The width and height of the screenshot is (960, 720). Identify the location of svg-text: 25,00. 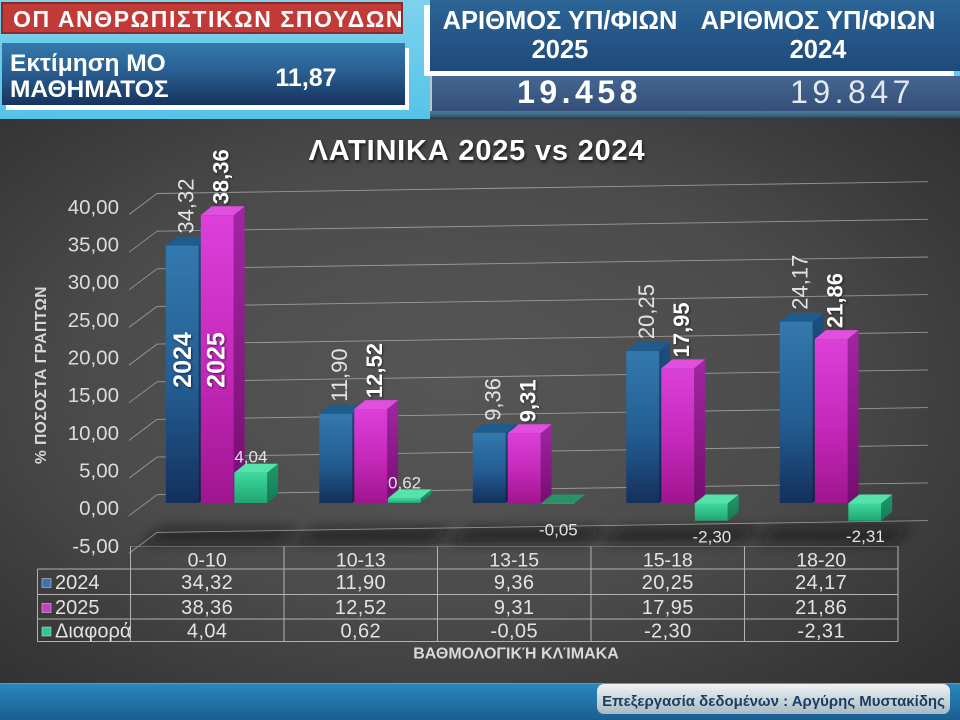
(93, 320).